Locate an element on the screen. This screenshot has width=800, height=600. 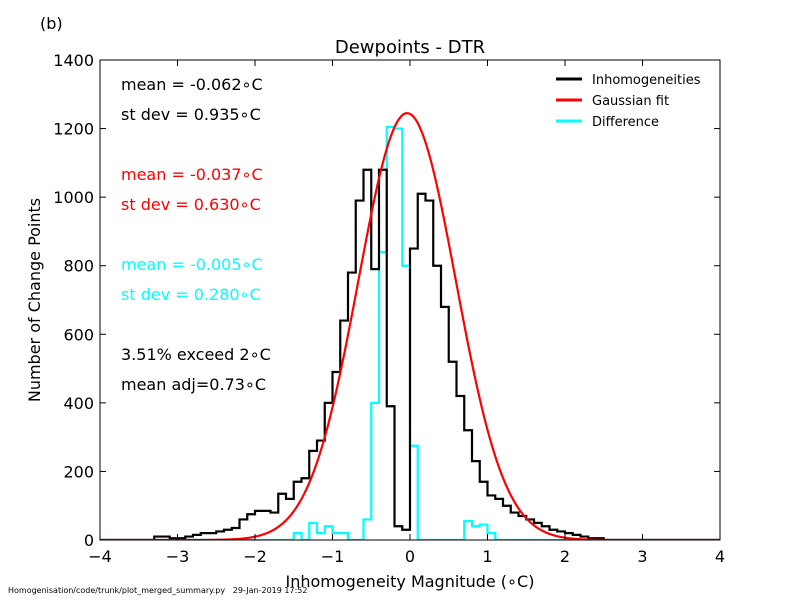
legend: Inhomogeneities Gaussian fit Difference is located at coordinates (628, 101).